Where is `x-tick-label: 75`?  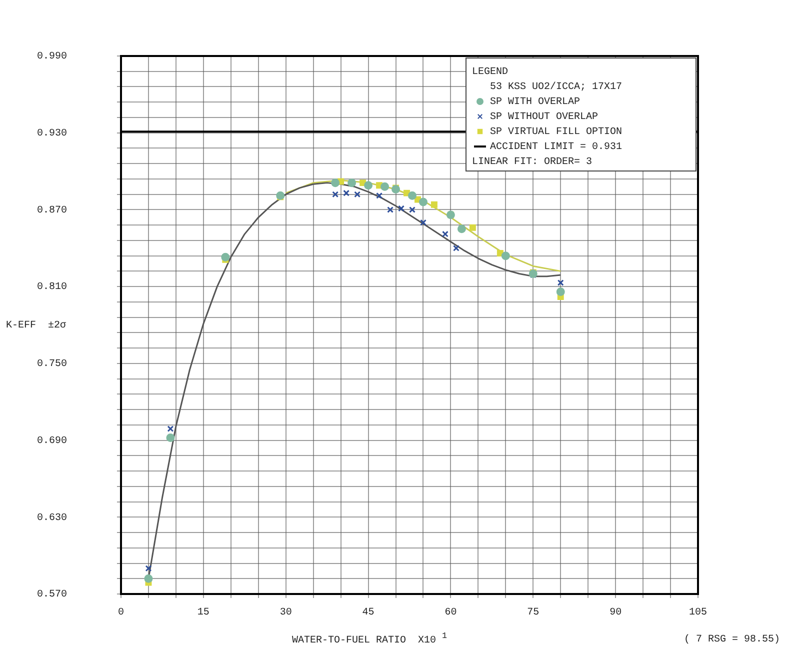 x-tick-label: 75 is located at coordinates (533, 613).